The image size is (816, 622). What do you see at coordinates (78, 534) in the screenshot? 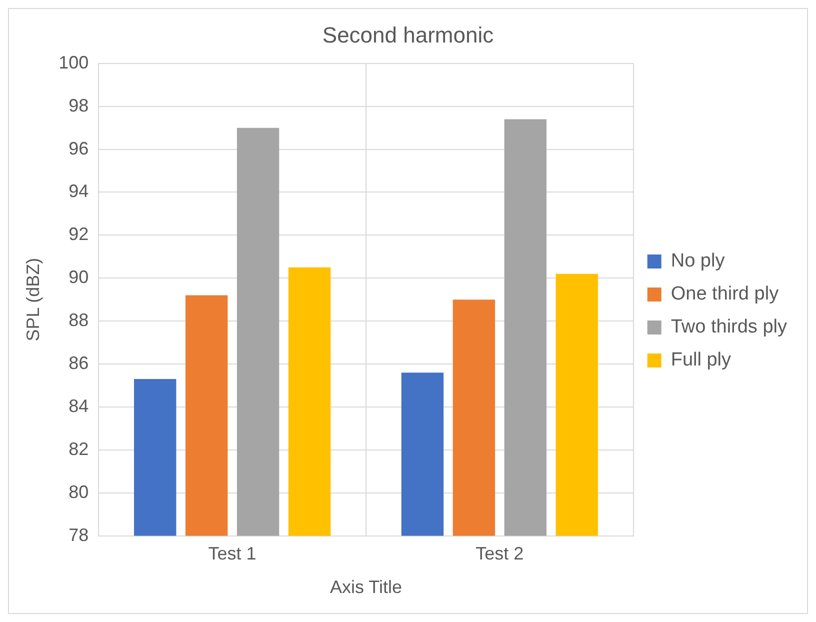
I see `y-tick-label: 78` at bounding box center [78, 534].